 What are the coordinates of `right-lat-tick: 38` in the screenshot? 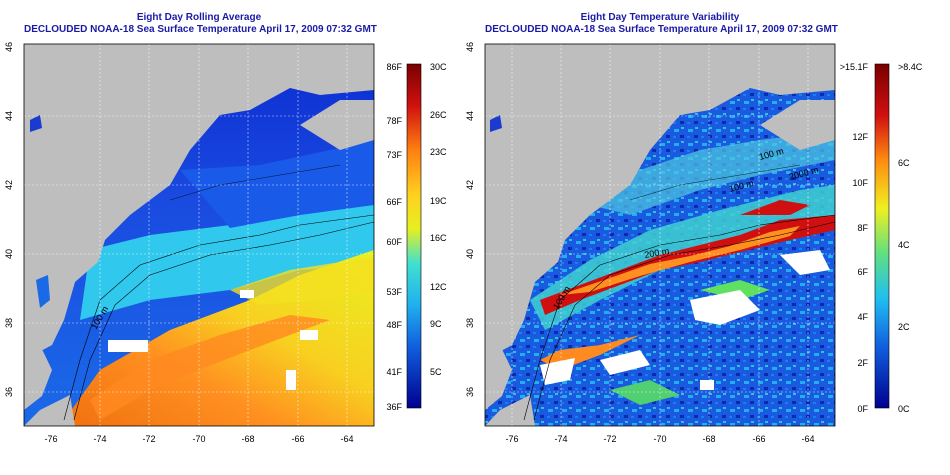 It's located at (470, 323).